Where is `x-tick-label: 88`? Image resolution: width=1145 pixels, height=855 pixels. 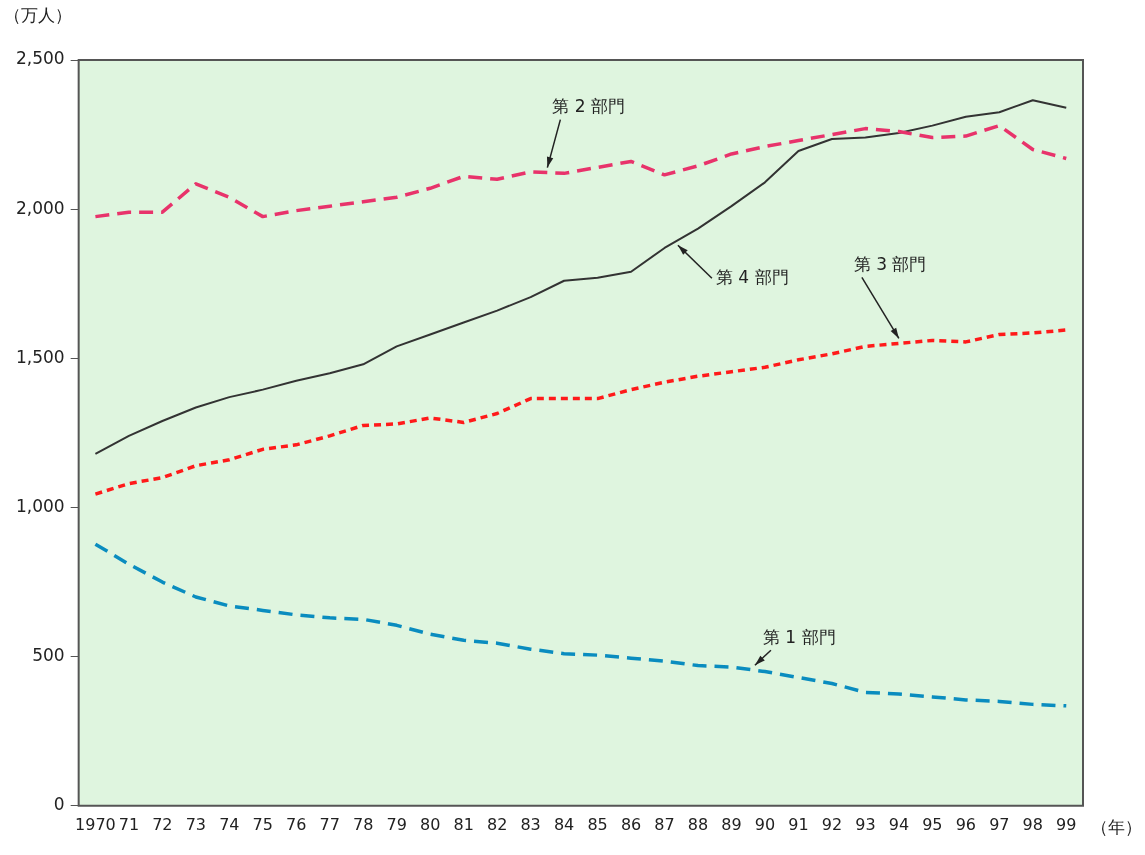
x-tick-label: 88 is located at coordinates (698, 824).